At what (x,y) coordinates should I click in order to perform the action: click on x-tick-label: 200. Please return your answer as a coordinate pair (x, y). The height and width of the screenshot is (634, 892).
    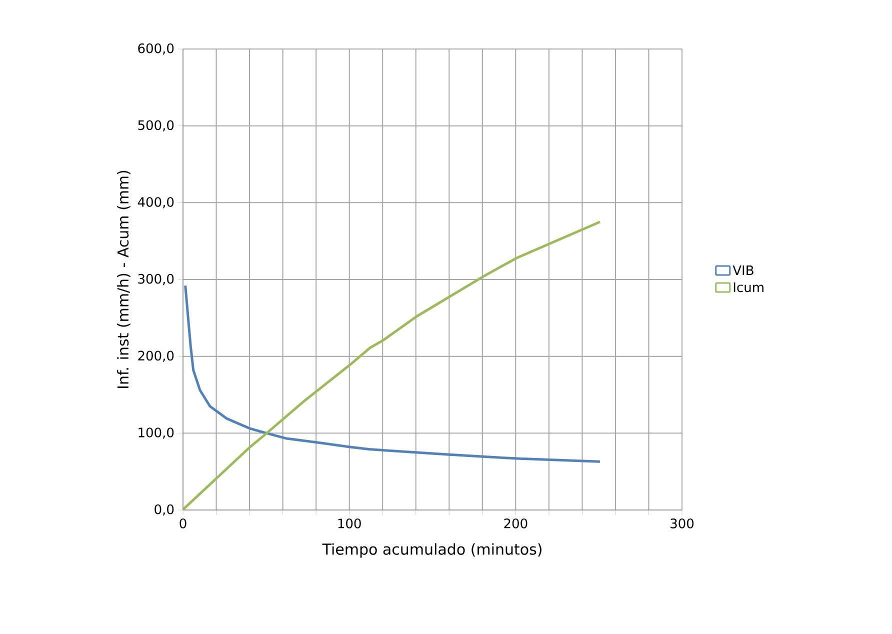
    Looking at the image, I should click on (516, 523).